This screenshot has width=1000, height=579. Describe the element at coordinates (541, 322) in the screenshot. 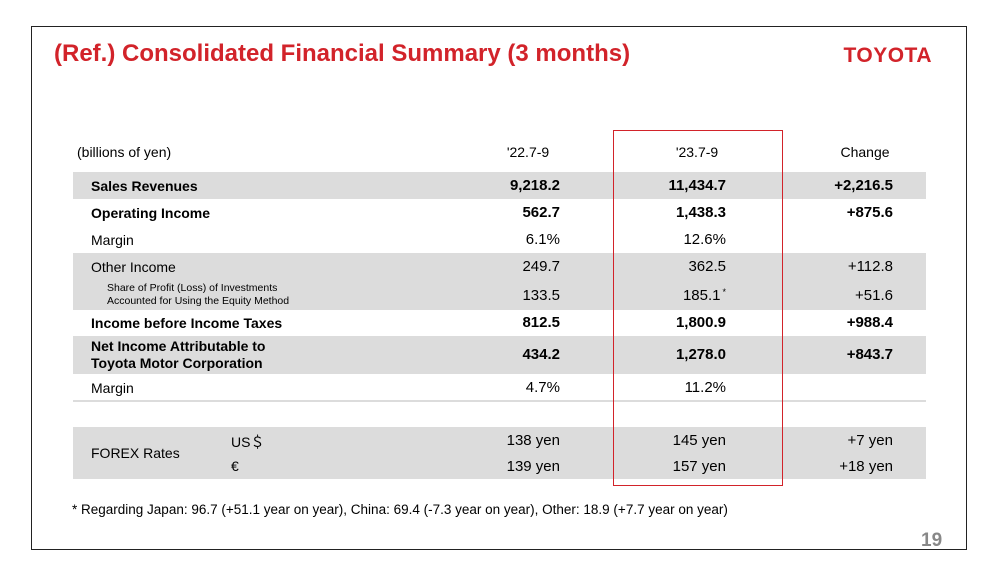

I see `cell-2022: 812.5` at that location.